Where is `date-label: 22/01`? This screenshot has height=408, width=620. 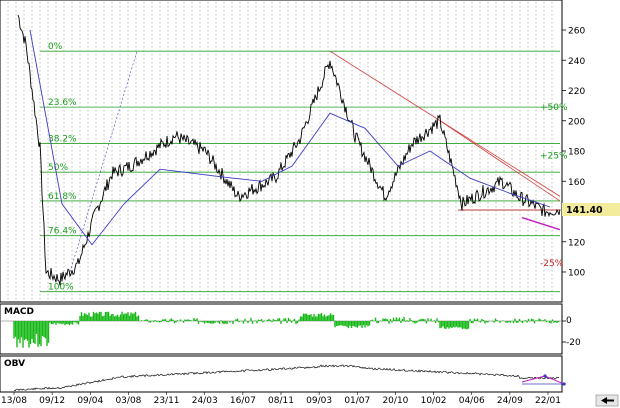
date-label: 22/01 is located at coordinates (548, 401).